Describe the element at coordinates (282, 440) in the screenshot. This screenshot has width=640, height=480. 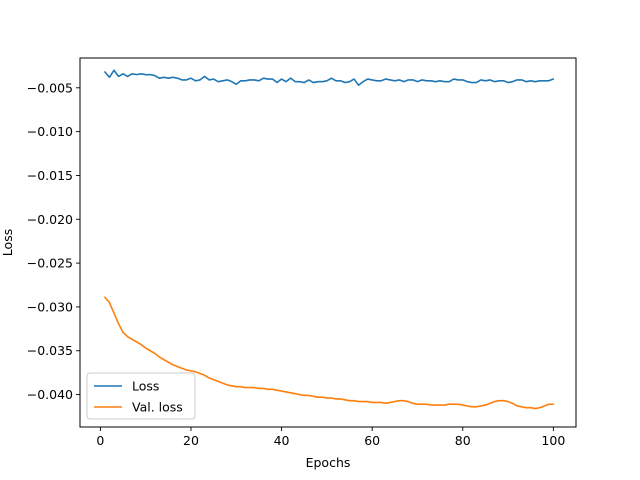
I see `x-tick-label: 40` at that location.